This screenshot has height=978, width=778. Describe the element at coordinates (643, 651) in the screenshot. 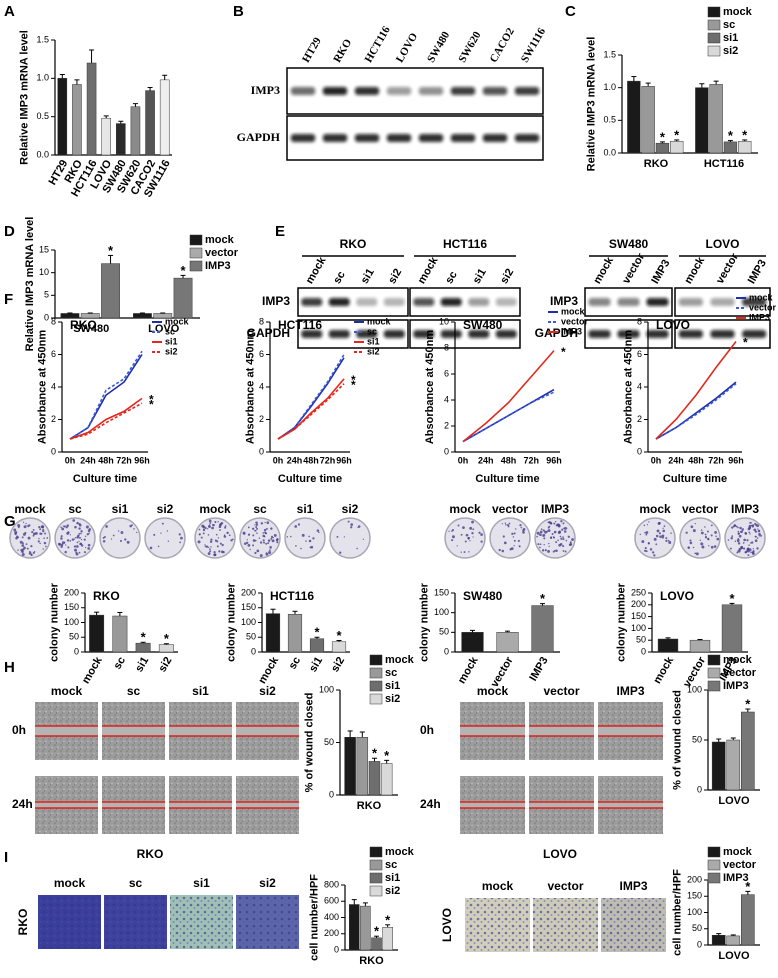

I see `y-tick-label: 0` at that location.